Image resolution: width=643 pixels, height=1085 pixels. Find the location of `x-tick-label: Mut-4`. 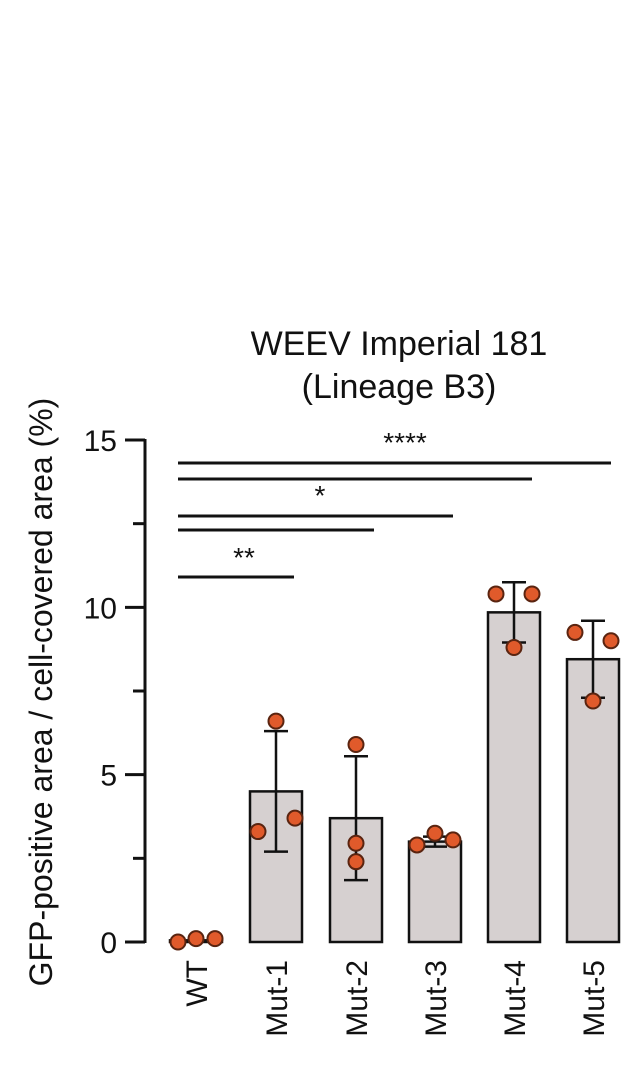

x-tick-label: Mut-4 is located at coordinates (515, 998).